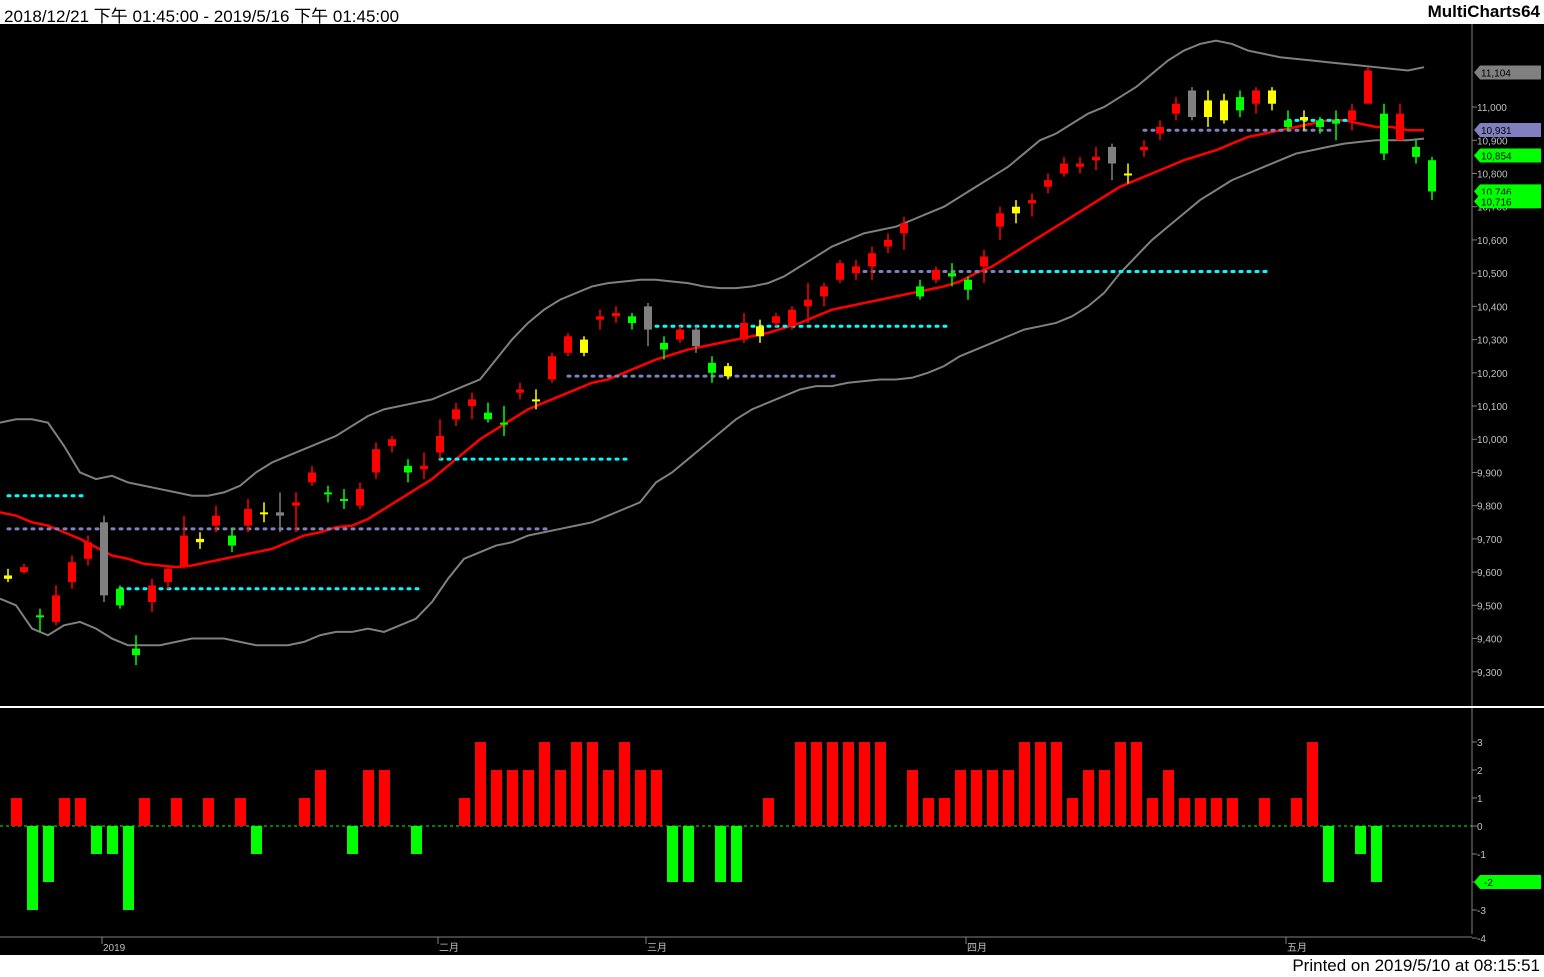 The image size is (1544, 977). What do you see at coordinates (1492, 407) in the screenshot?
I see `price-tick-label: 10,100` at bounding box center [1492, 407].